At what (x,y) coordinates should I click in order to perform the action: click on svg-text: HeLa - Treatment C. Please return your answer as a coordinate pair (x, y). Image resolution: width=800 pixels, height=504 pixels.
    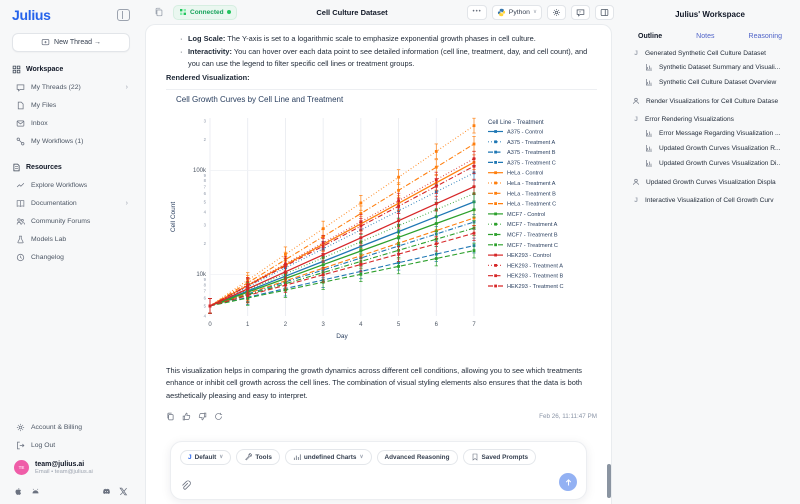
    Looking at the image, I should click on (531, 204).